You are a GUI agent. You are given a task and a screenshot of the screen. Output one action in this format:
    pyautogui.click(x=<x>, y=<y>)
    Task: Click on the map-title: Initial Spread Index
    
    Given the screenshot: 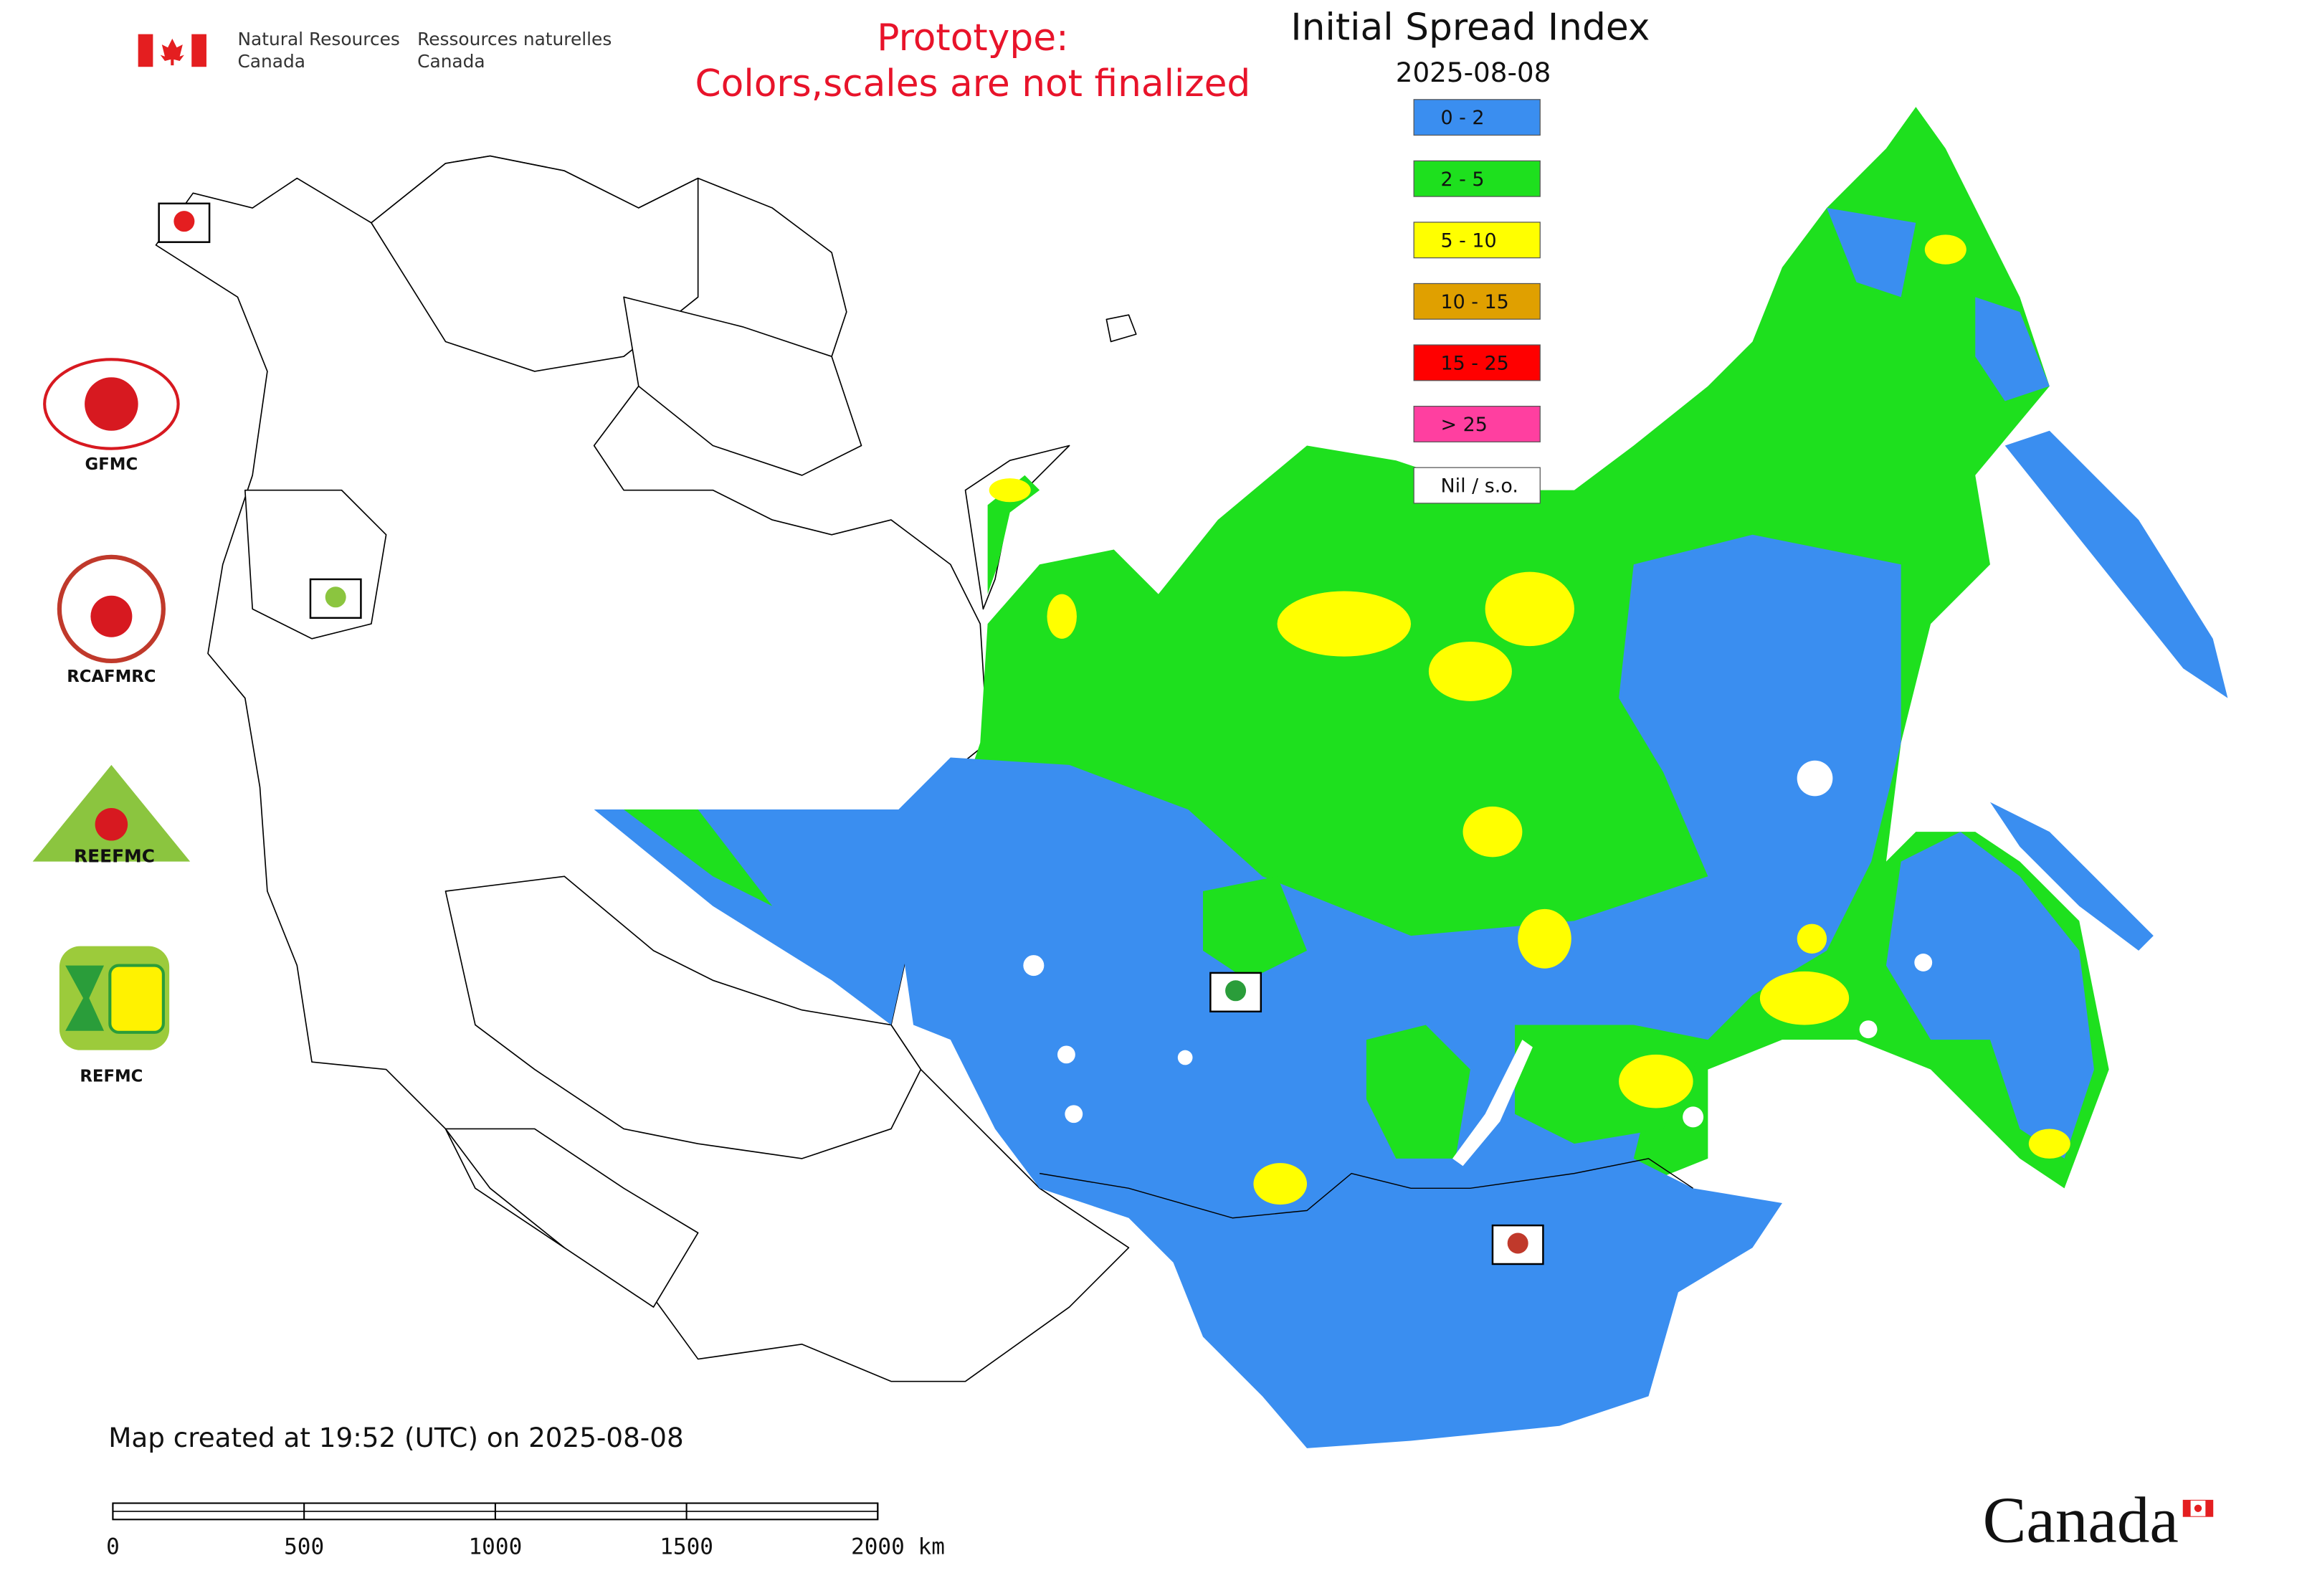 What is the action you would take?
    pyautogui.click(x=1470, y=27)
    